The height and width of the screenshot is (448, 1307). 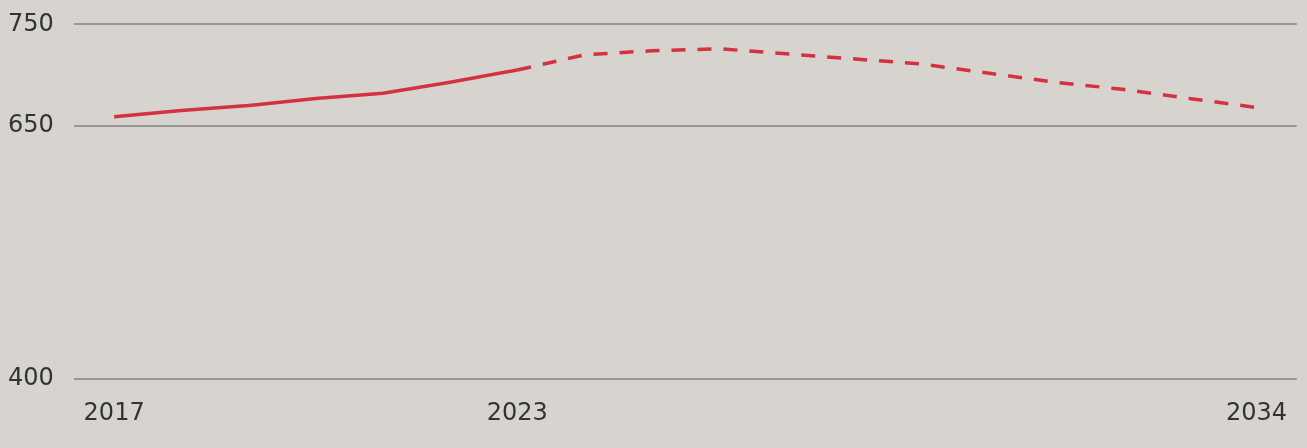 What do you see at coordinates (31, 22) in the screenshot?
I see `y-tick-label: 750` at bounding box center [31, 22].